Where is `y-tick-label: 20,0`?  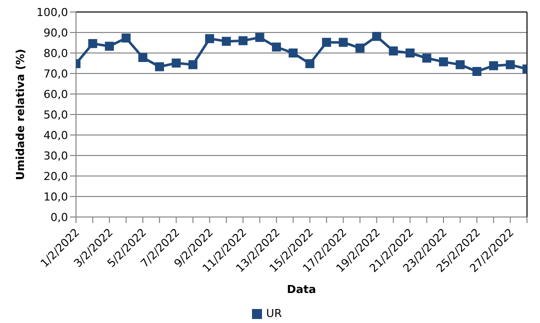
y-tick-label: 20,0 is located at coordinates (56, 176).